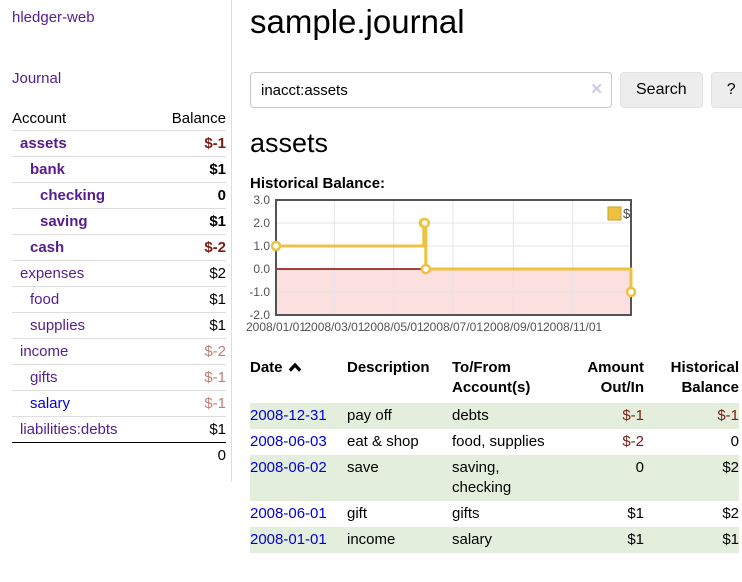 This screenshot has width=742, height=582. I want to click on account-link: cash, so click(47, 247).